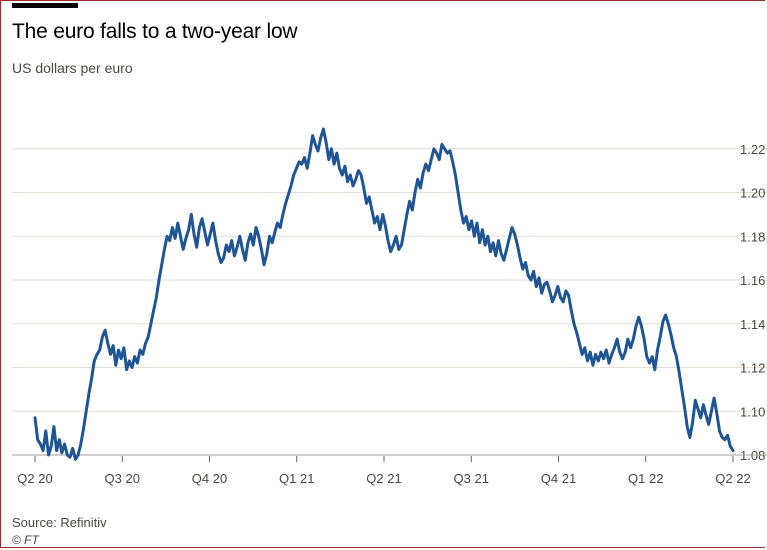 The width and height of the screenshot is (767, 550). What do you see at coordinates (72, 68) in the screenshot?
I see `chart-subtitle: US dollars per euro` at bounding box center [72, 68].